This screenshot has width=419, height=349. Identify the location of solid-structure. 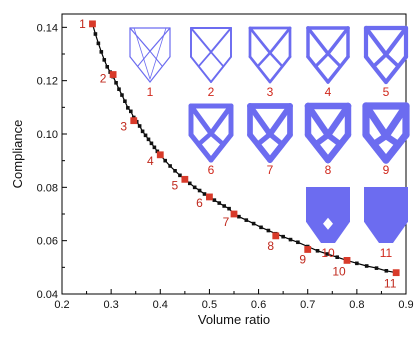
(328, 215).